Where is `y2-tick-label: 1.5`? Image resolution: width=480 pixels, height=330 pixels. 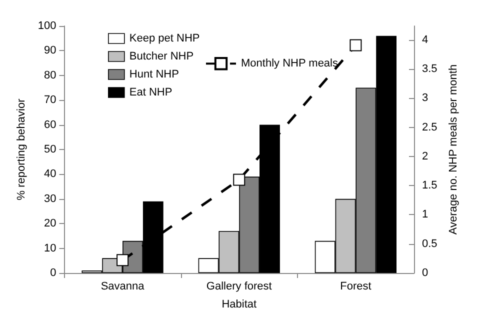
y2-tick-label: 1.5 is located at coordinates (430, 186).